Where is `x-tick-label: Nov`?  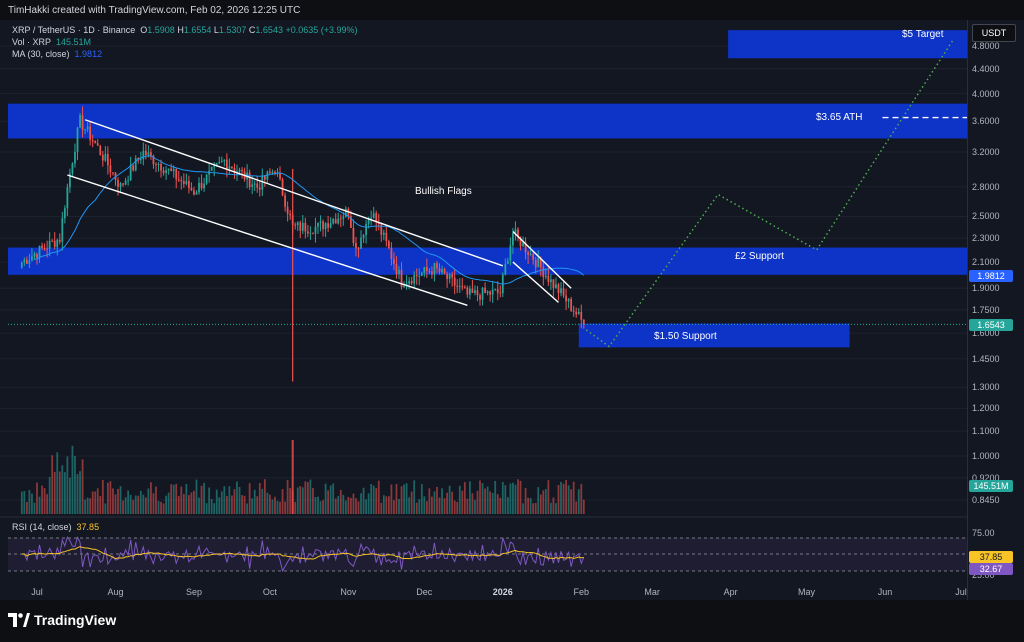 x-tick-label: Nov is located at coordinates (348, 592).